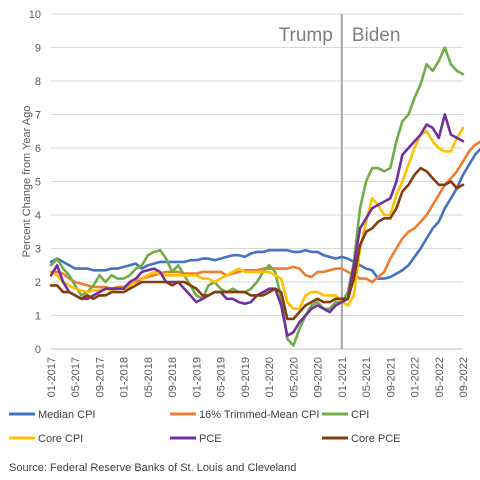 Image resolution: width=480 pixels, height=480 pixels. Describe the element at coordinates (76, 377) in the screenshot. I see `x-tick-label: 05-2017` at that location.